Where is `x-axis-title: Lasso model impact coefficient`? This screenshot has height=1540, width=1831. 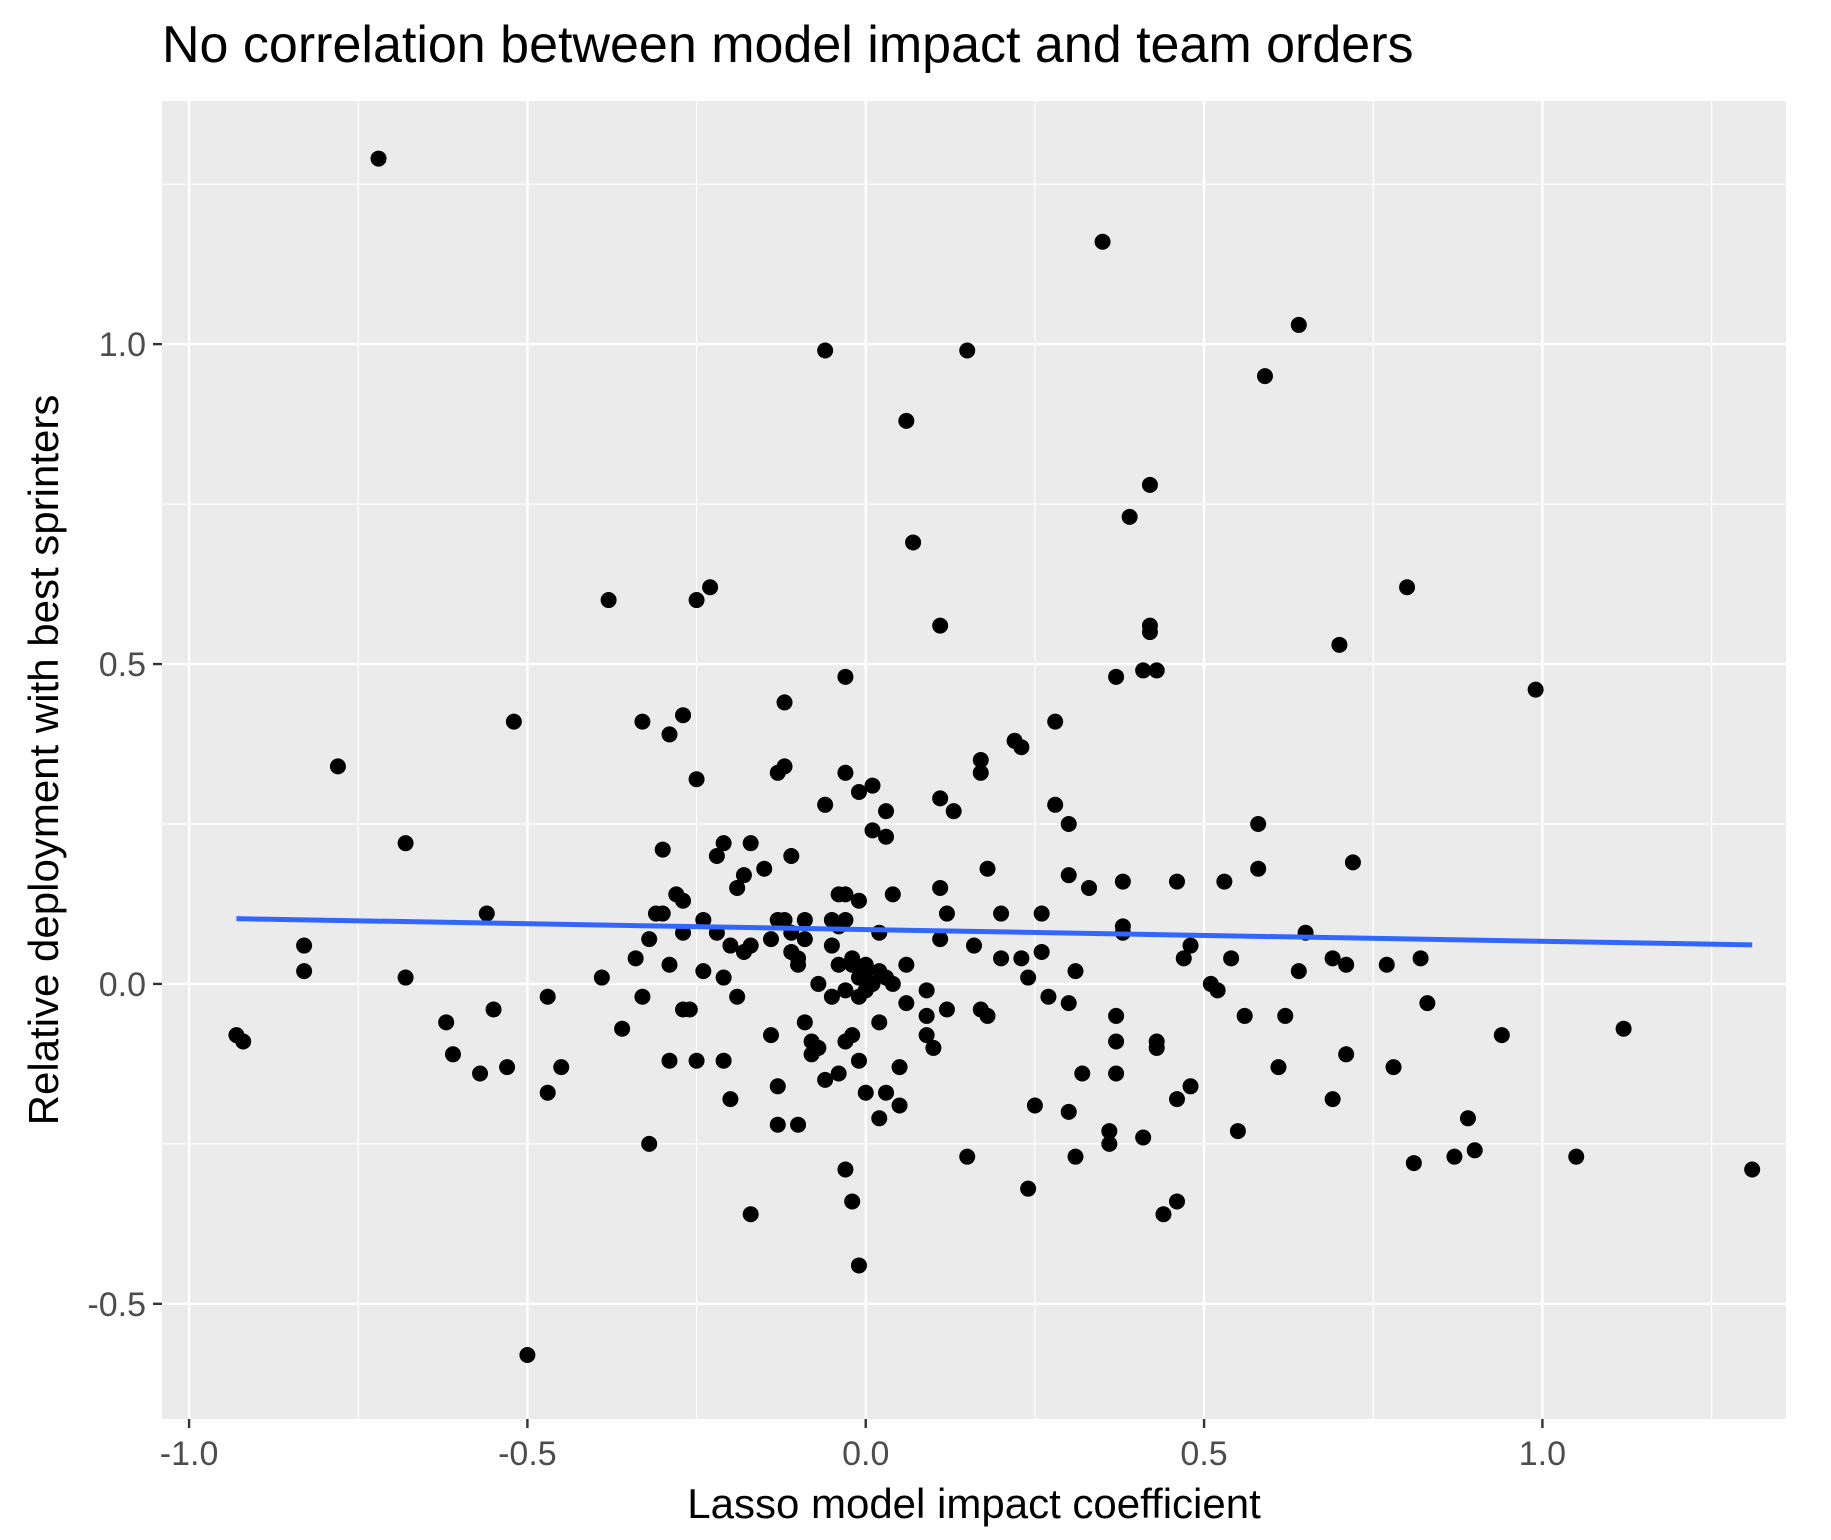
x-axis-title: Lasso model impact coefficient is located at coordinates (974, 1503).